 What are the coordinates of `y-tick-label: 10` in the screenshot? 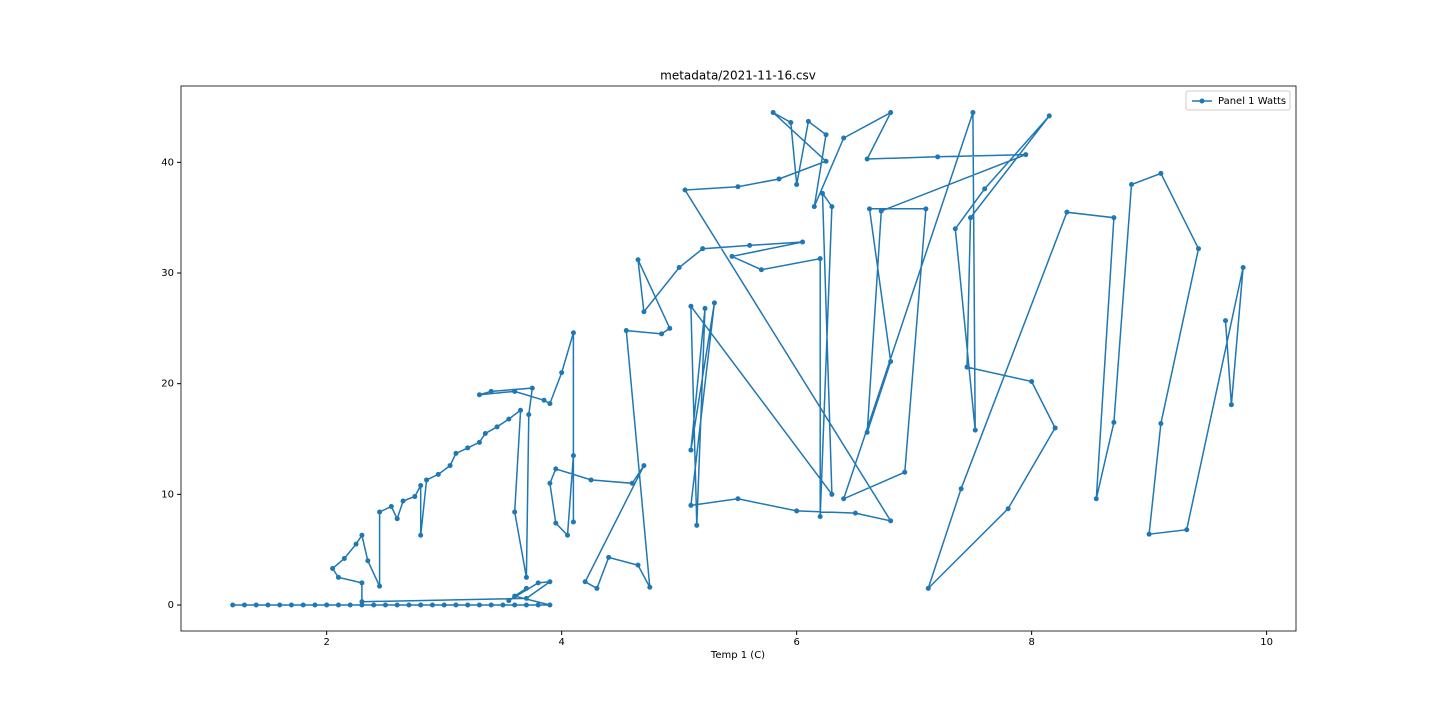 It's located at (167, 494).